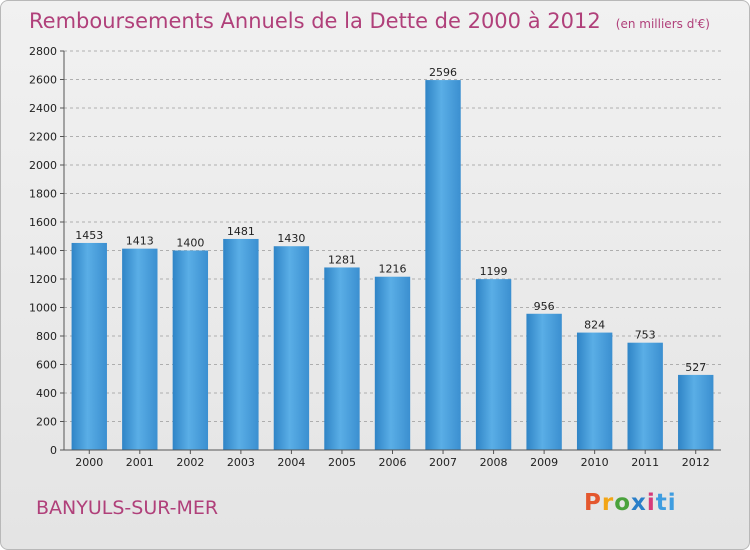 This screenshot has height=550, width=750. I want to click on value-label-2004: 1430, so click(291, 238).